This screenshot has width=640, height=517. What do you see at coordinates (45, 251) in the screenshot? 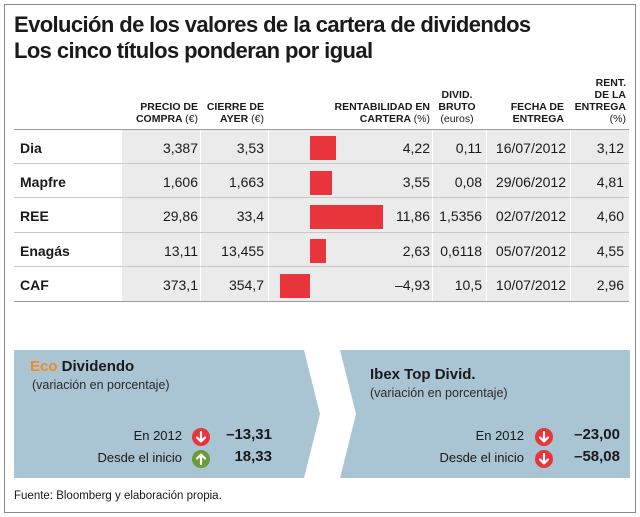
I see `row-name: Enagás` at bounding box center [45, 251].